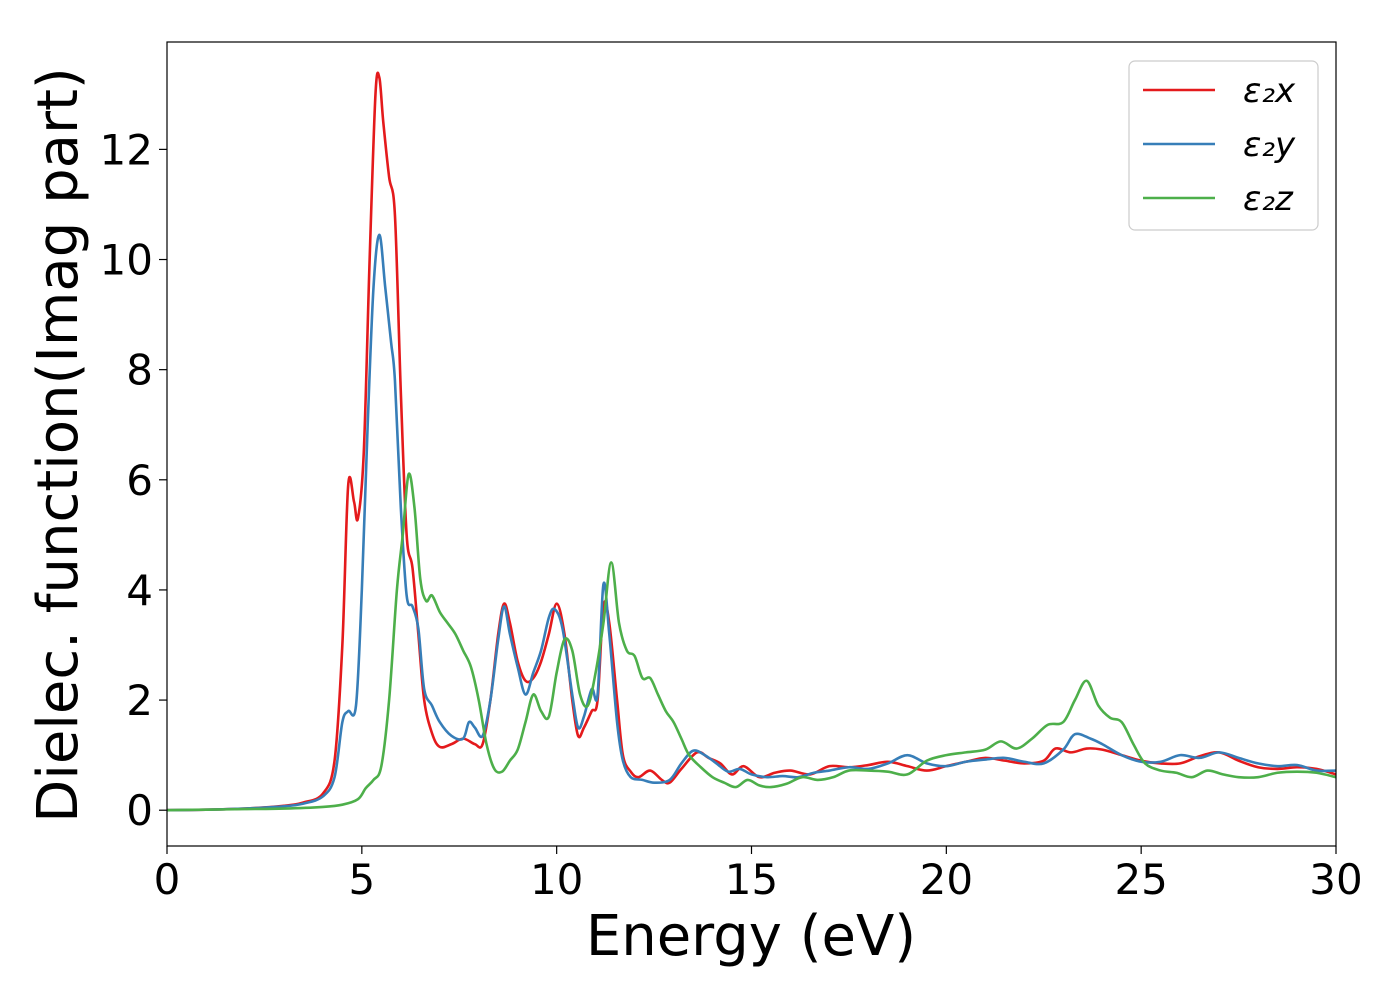 The image size is (1400, 1000). Describe the element at coordinates (139, 810) in the screenshot. I see `y-tick-label: 0` at that location.